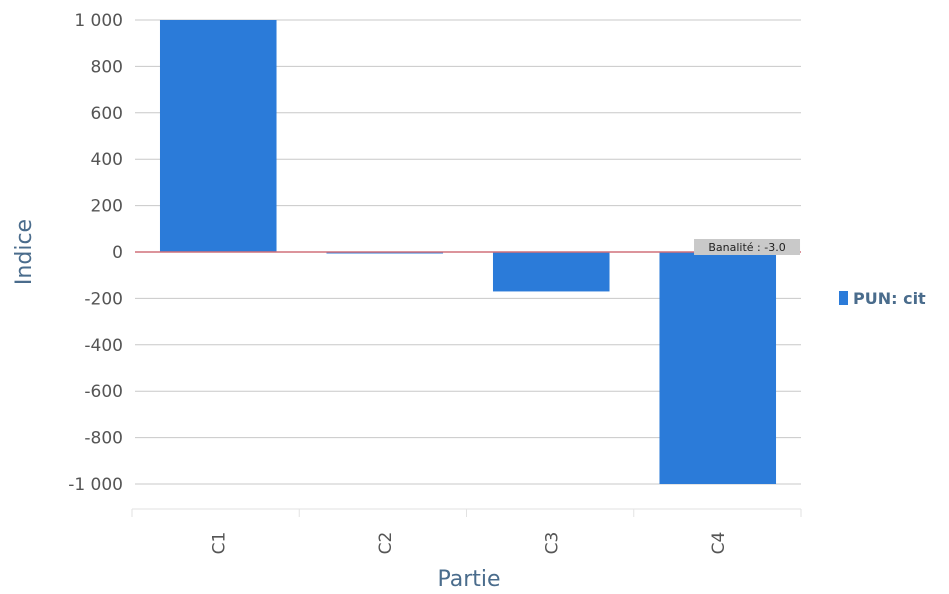  I want to click on annotation-layer: Banalité : -3.0, so click(747, 247).